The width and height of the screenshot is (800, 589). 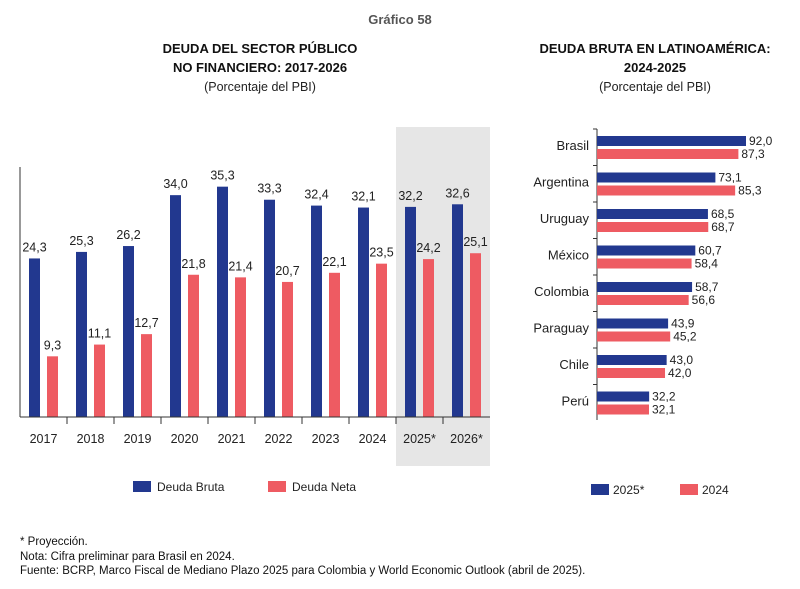 I want to click on data-label-deuda-neta: 25,1, so click(x=475, y=242).